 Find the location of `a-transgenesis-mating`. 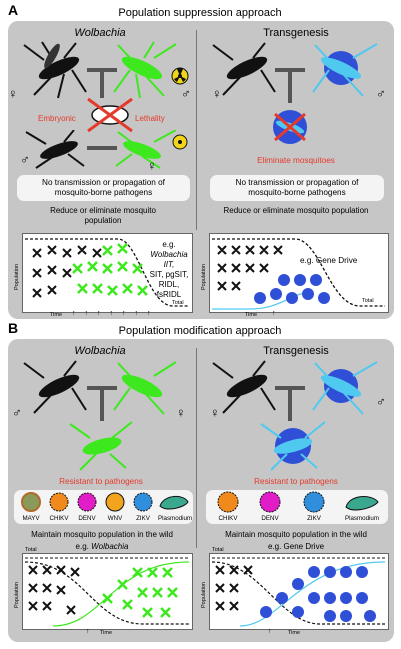

a-transgenesis-mating is located at coordinates (295, 93).